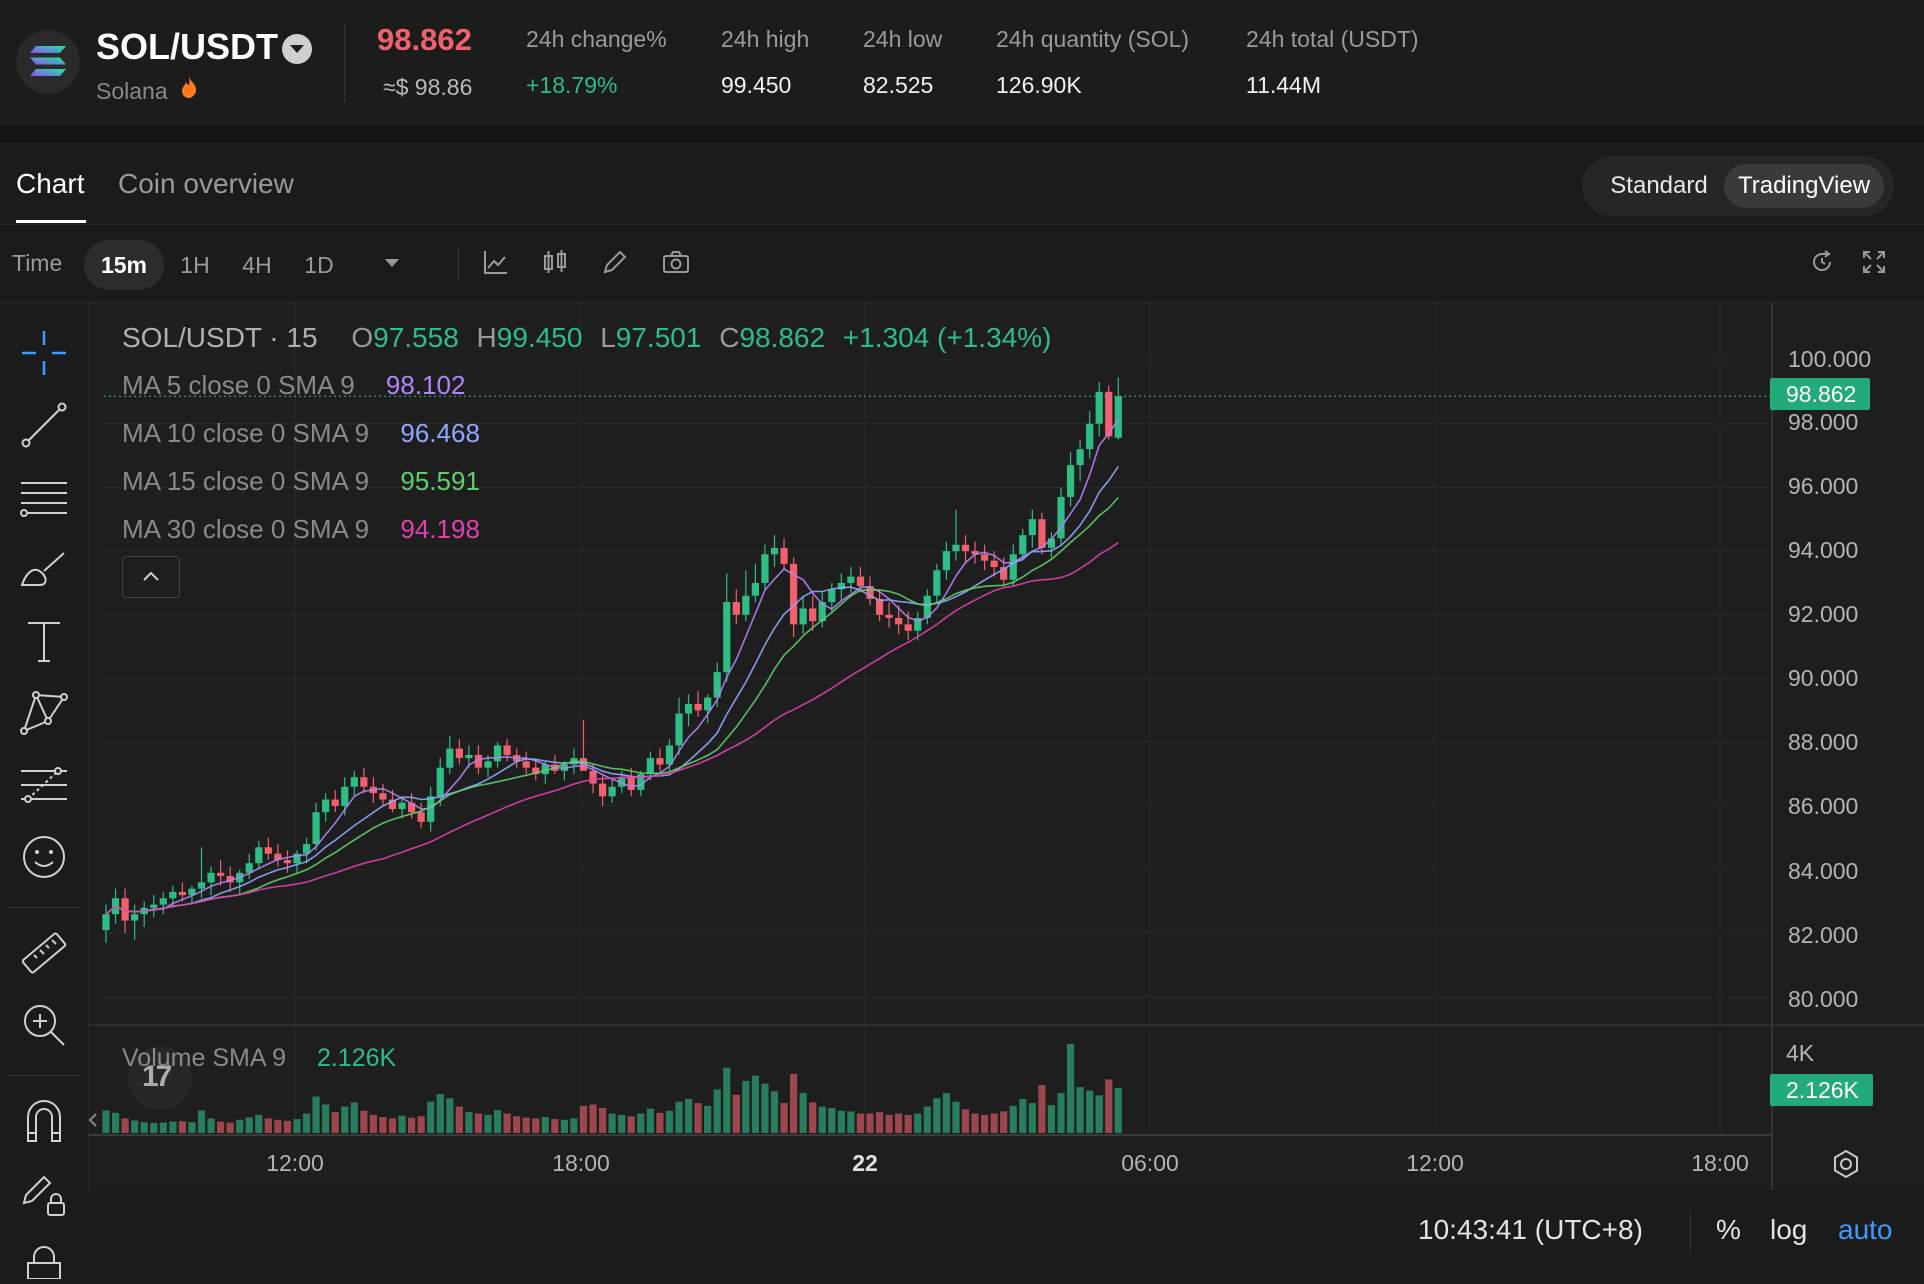  What do you see at coordinates (301, 481) in the screenshot?
I see `legend-ma-15: MA 15 close 0 SMA 9 95.591` at bounding box center [301, 481].